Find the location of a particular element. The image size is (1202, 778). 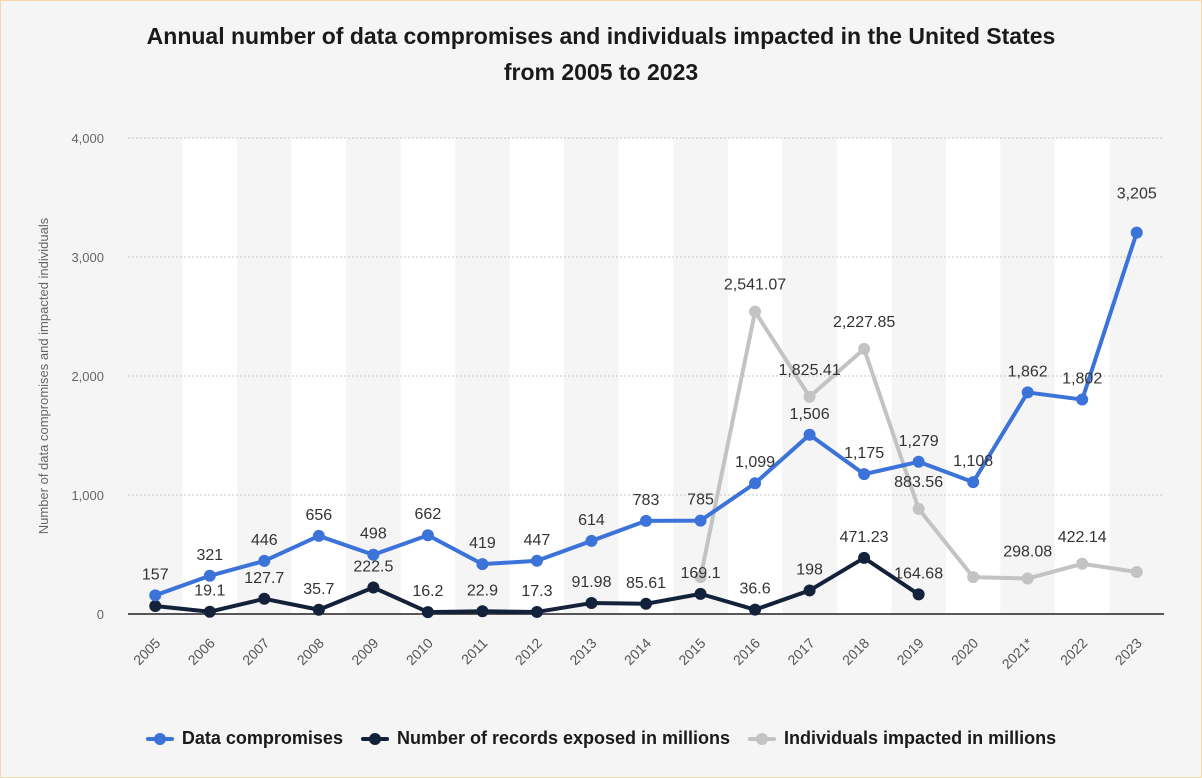

data-label: 656 is located at coordinates (318, 515).